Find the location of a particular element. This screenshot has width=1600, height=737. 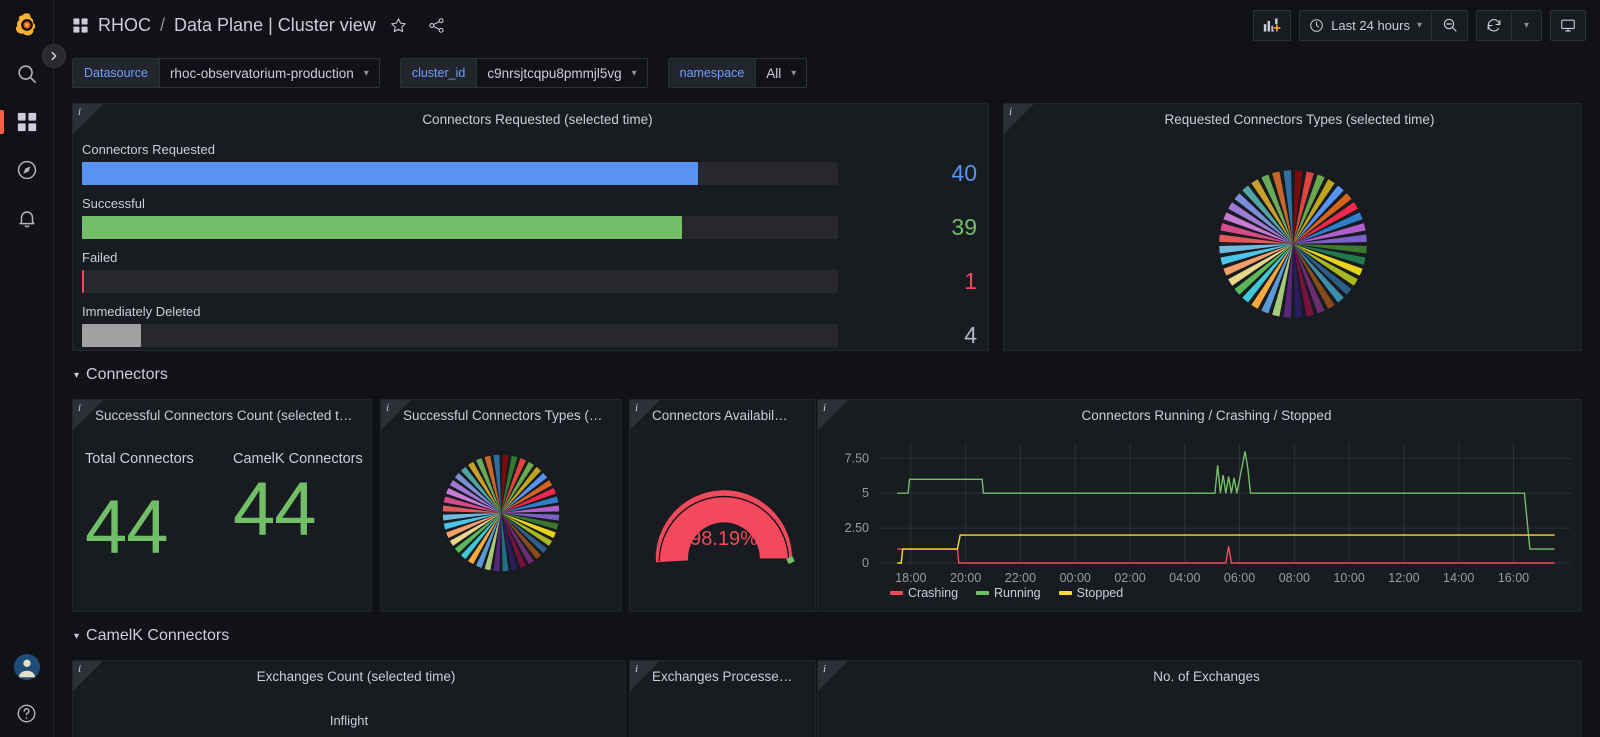

row-header-connectors: ▾ Connectors is located at coordinates (121, 375).